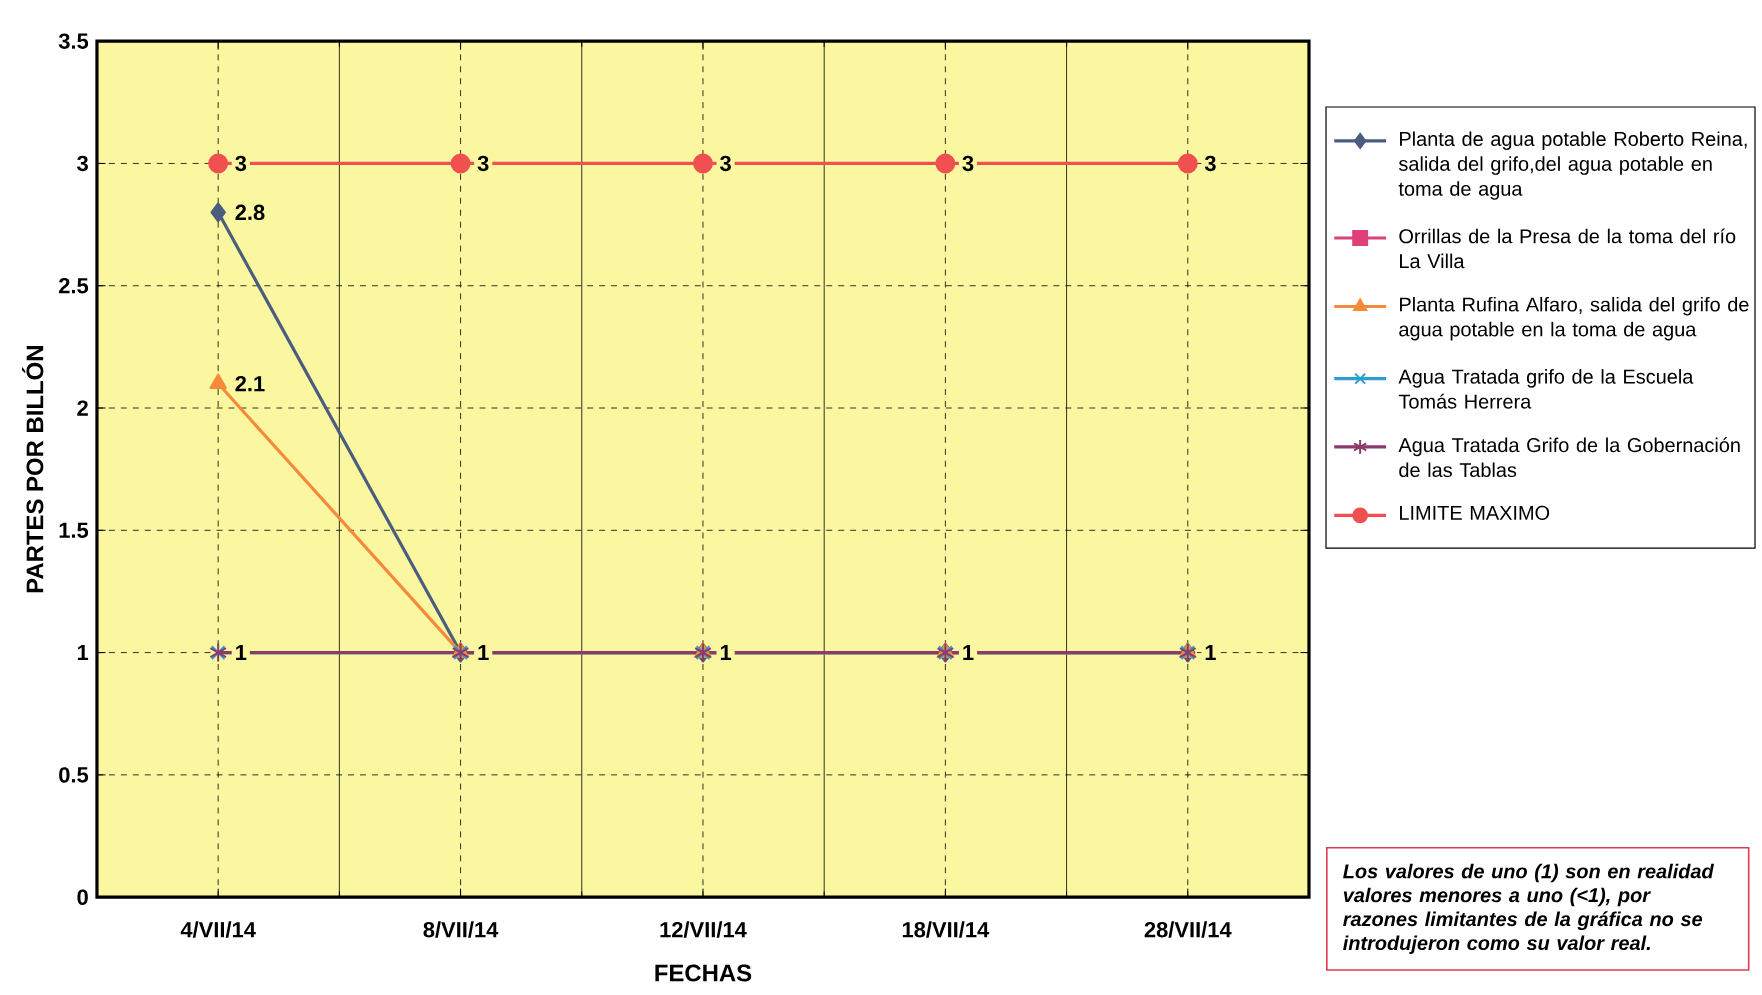 This screenshot has height=995, width=1762. I want to click on y-tick-label: 0.5, so click(74, 775).